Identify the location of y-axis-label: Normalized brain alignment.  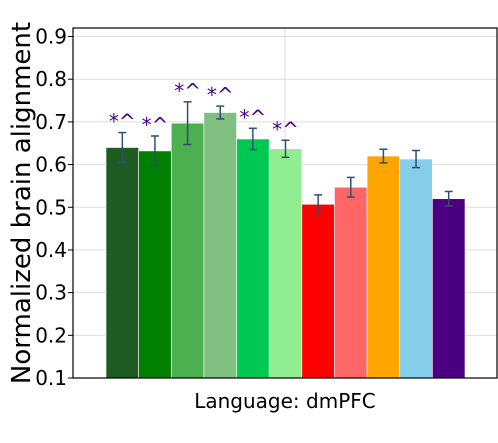
(22, 203).